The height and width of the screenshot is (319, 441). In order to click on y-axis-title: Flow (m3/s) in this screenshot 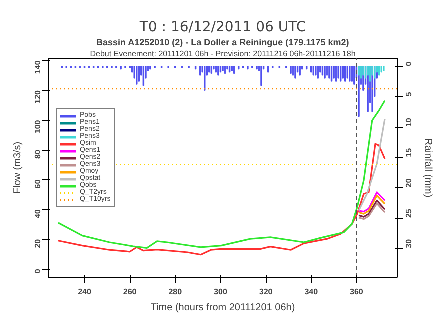, I will do `click(18, 168)`.